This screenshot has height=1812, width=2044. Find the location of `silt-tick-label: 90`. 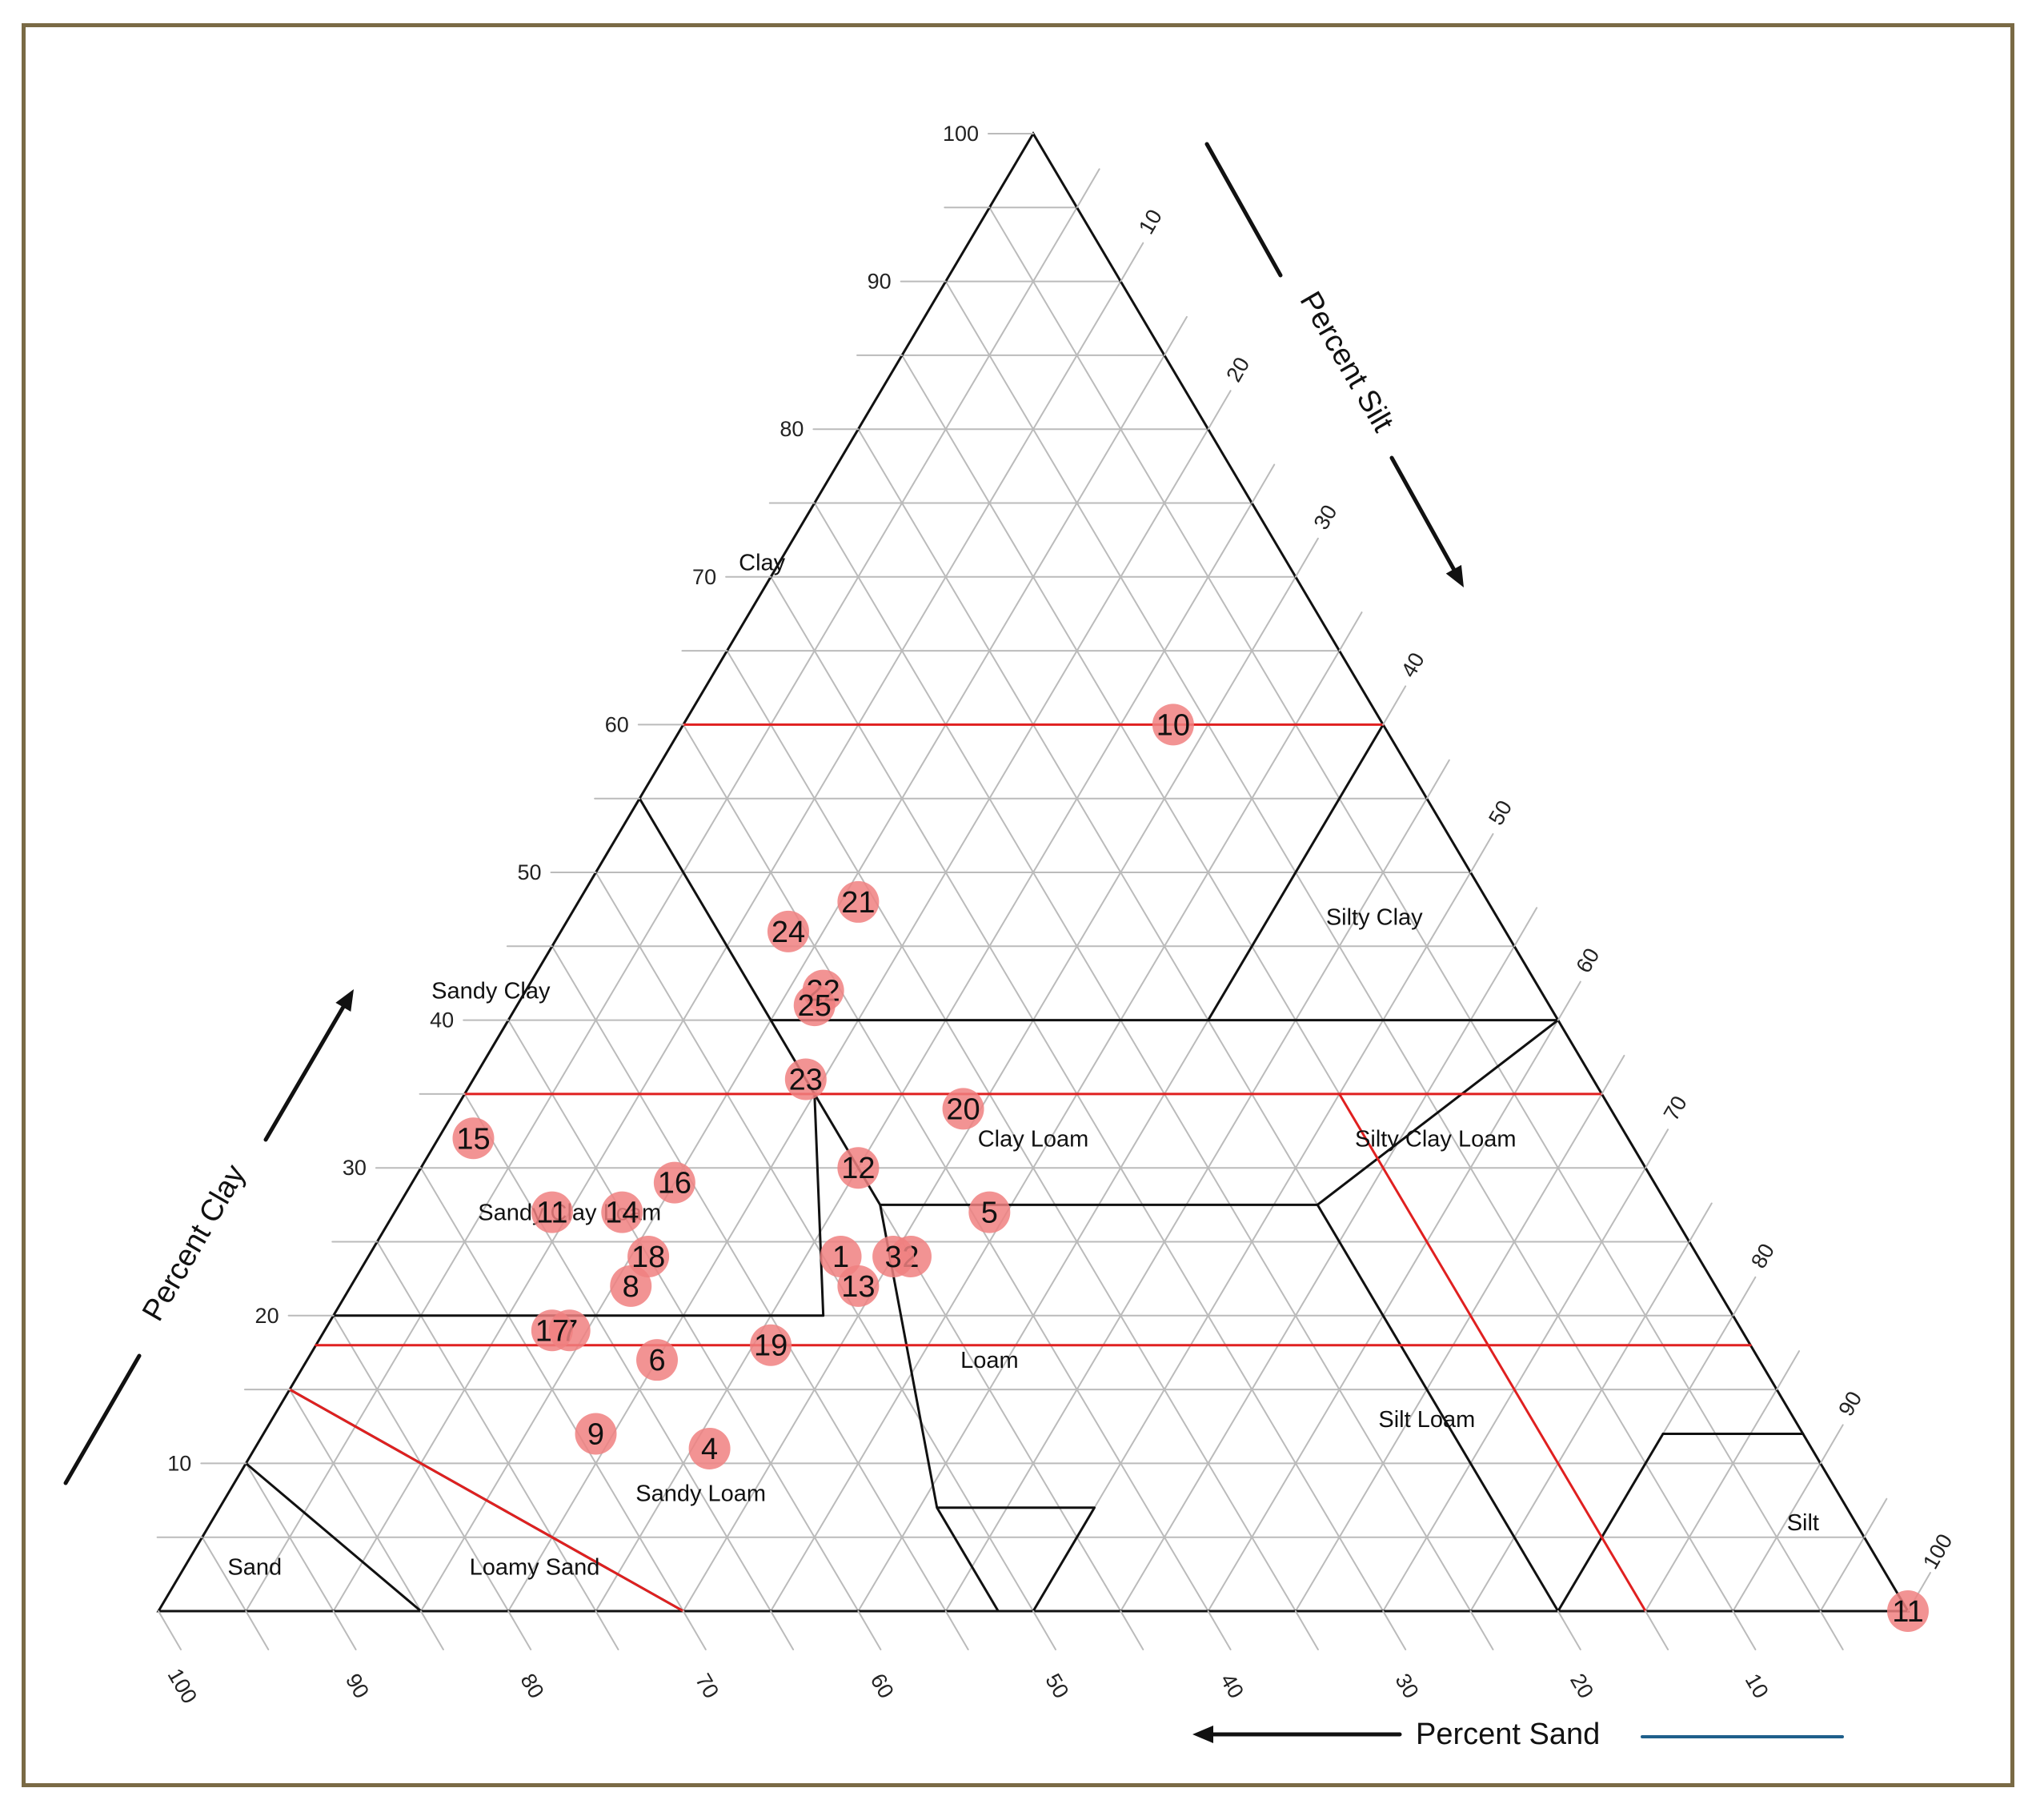

silt-tick-label: 90 is located at coordinates (1850, 1403).